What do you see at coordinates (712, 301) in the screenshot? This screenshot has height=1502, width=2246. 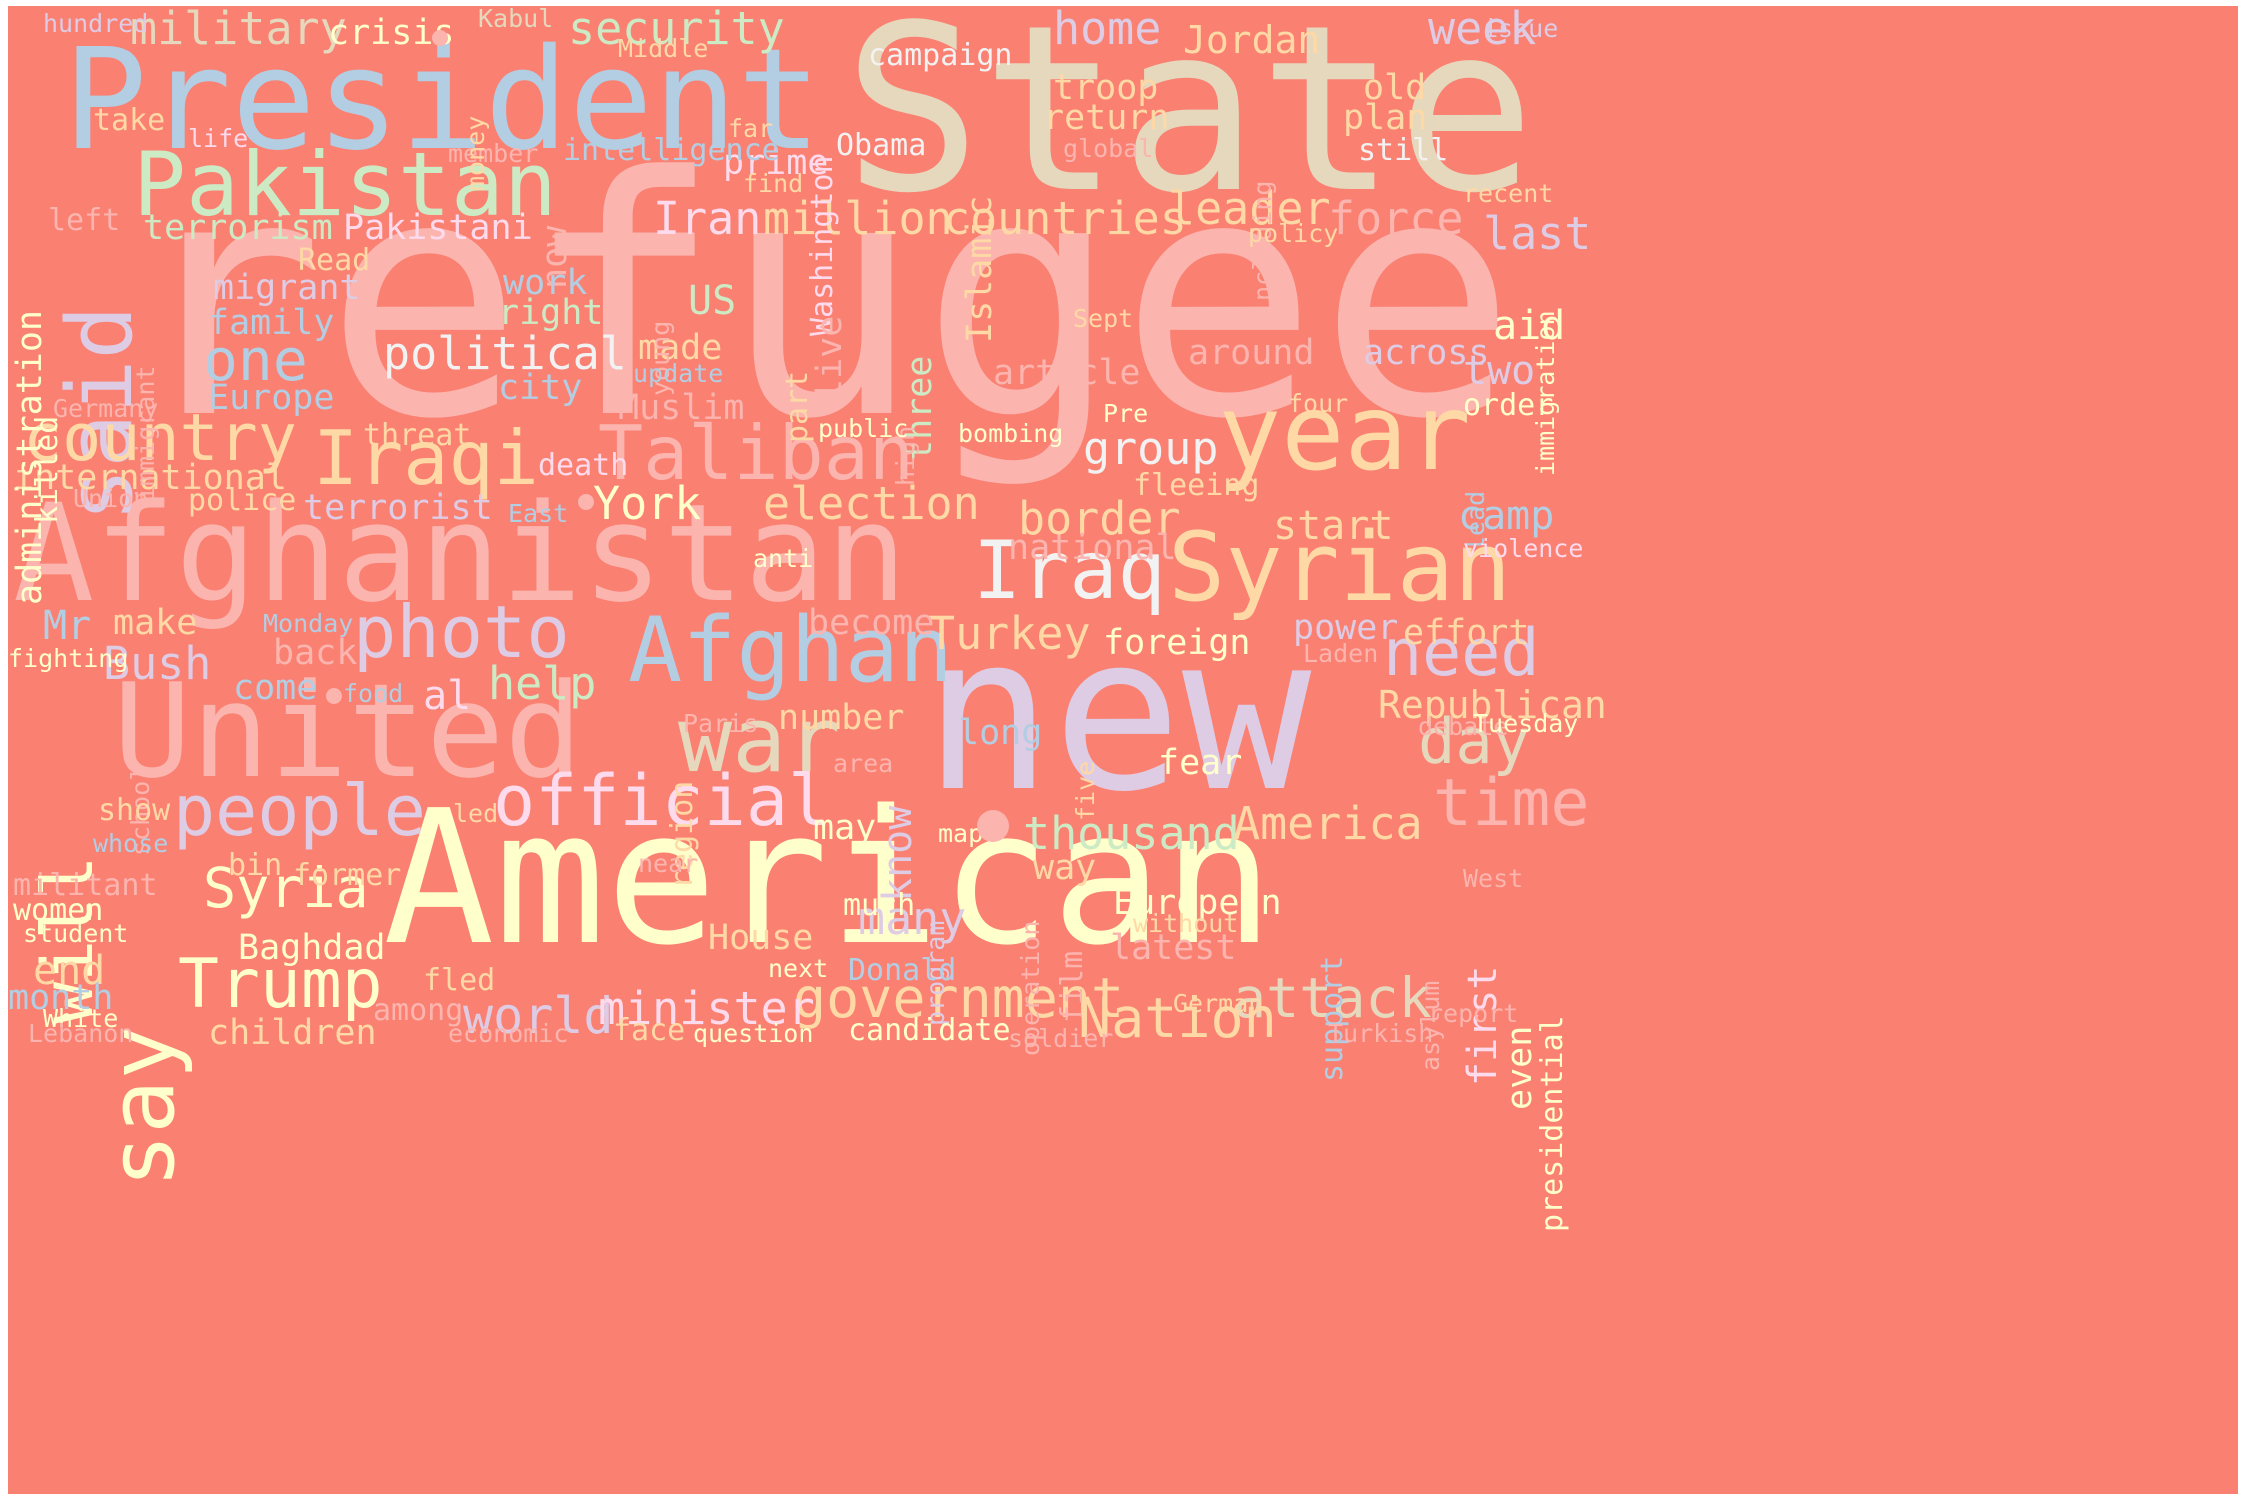 I see `word-us: US` at bounding box center [712, 301].